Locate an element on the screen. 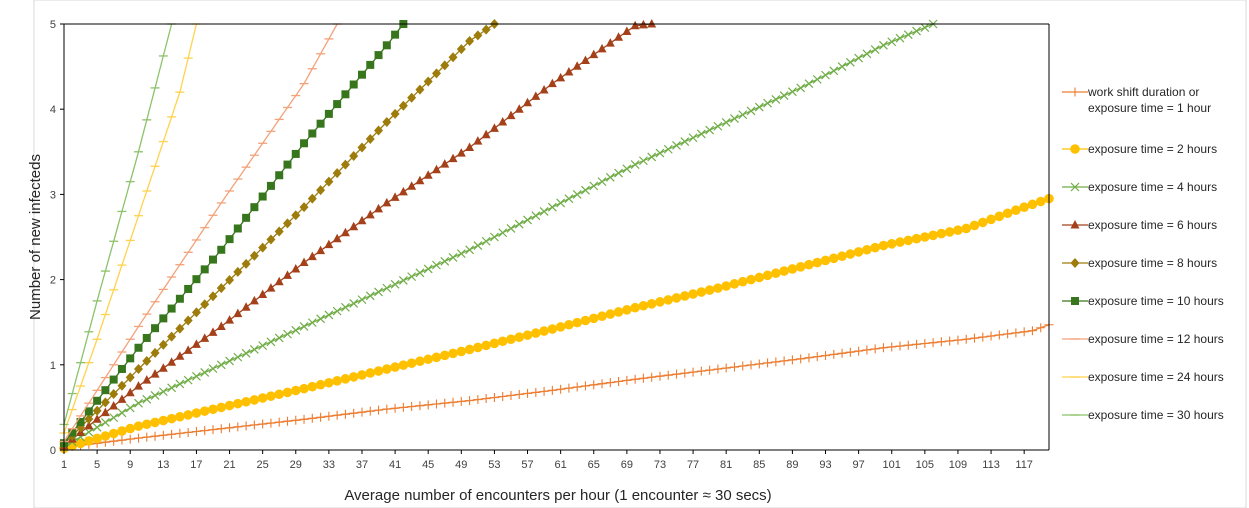 The image size is (1249, 508). x-tick-label: 65 is located at coordinates (594, 465).